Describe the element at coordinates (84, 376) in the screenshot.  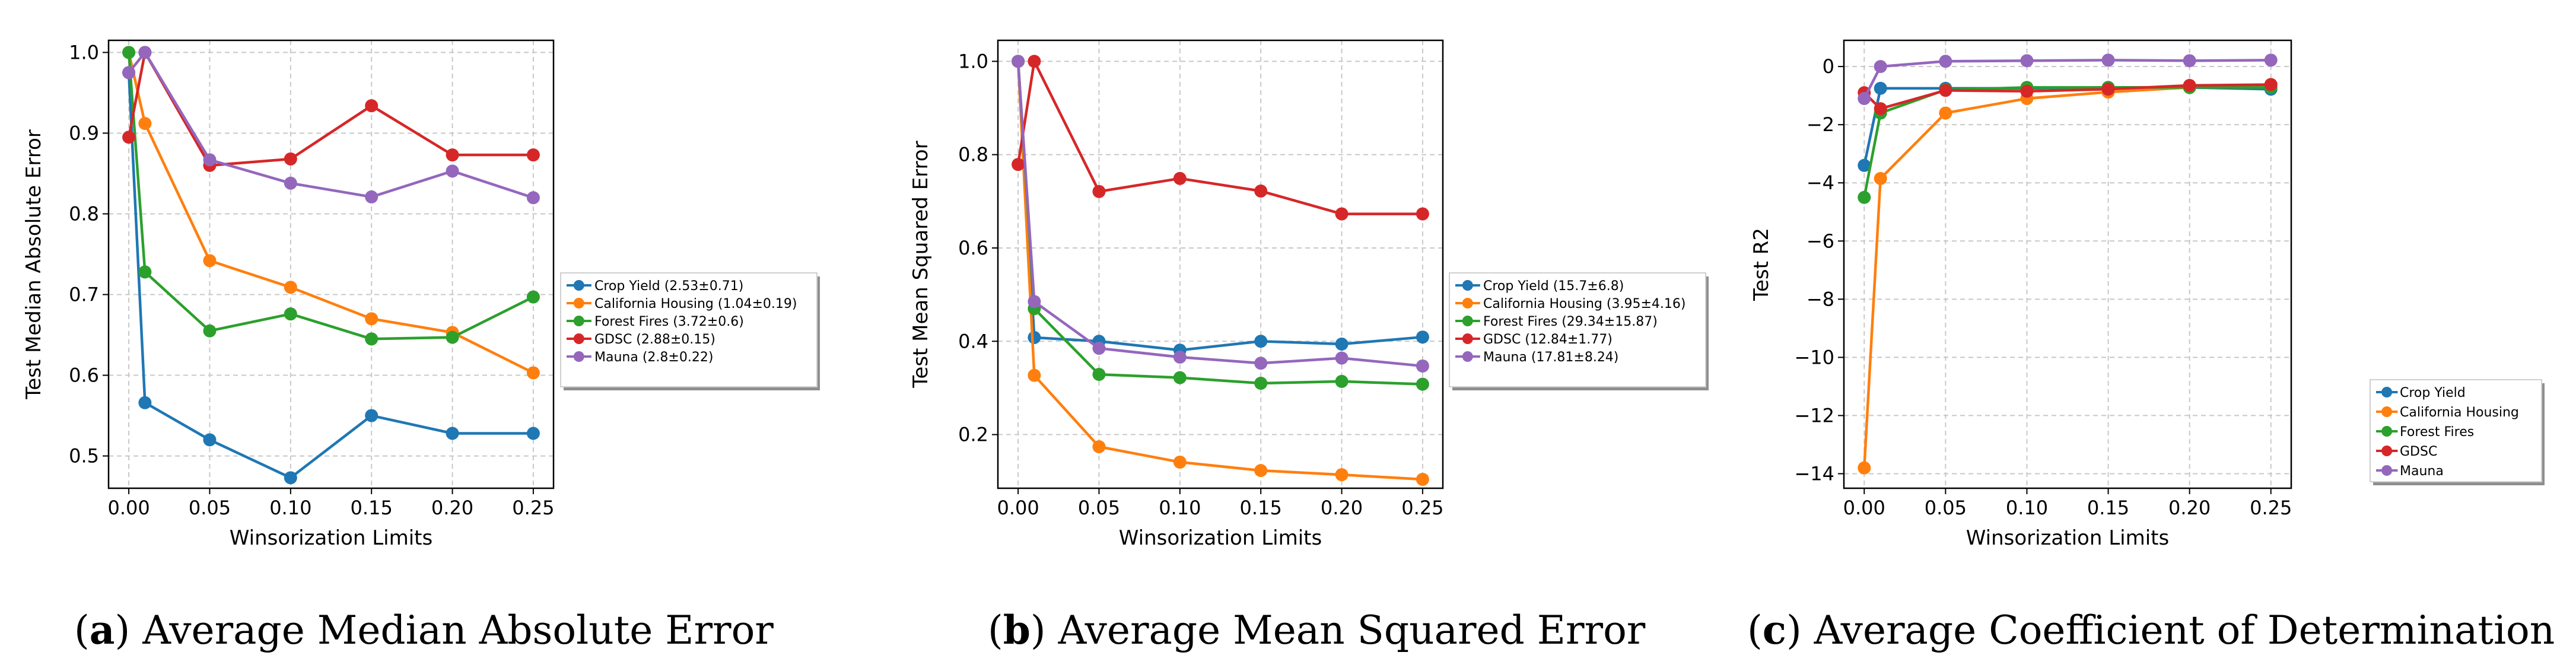
I see `panel-a-ytick-label: 0.6` at that location.